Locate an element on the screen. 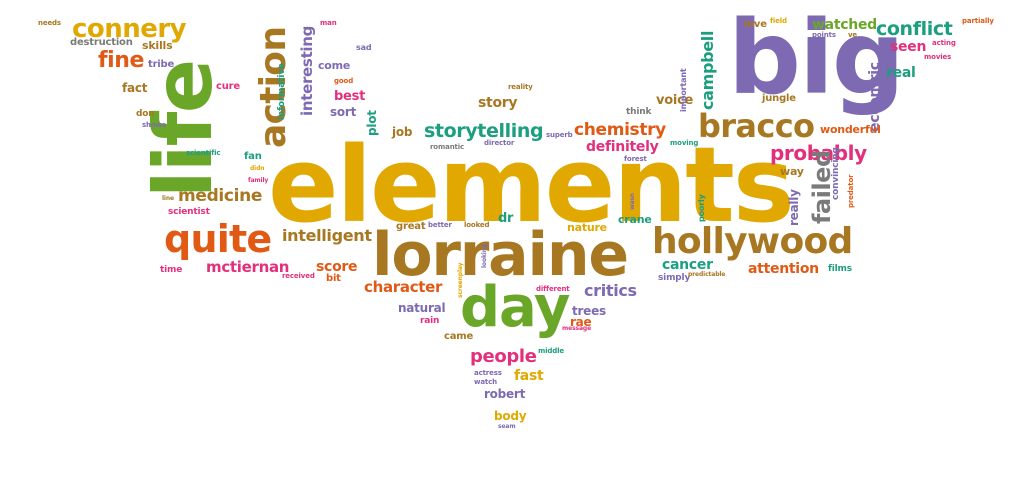 The image size is (1023, 504). word-big: big is located at coordinates (816, 59).